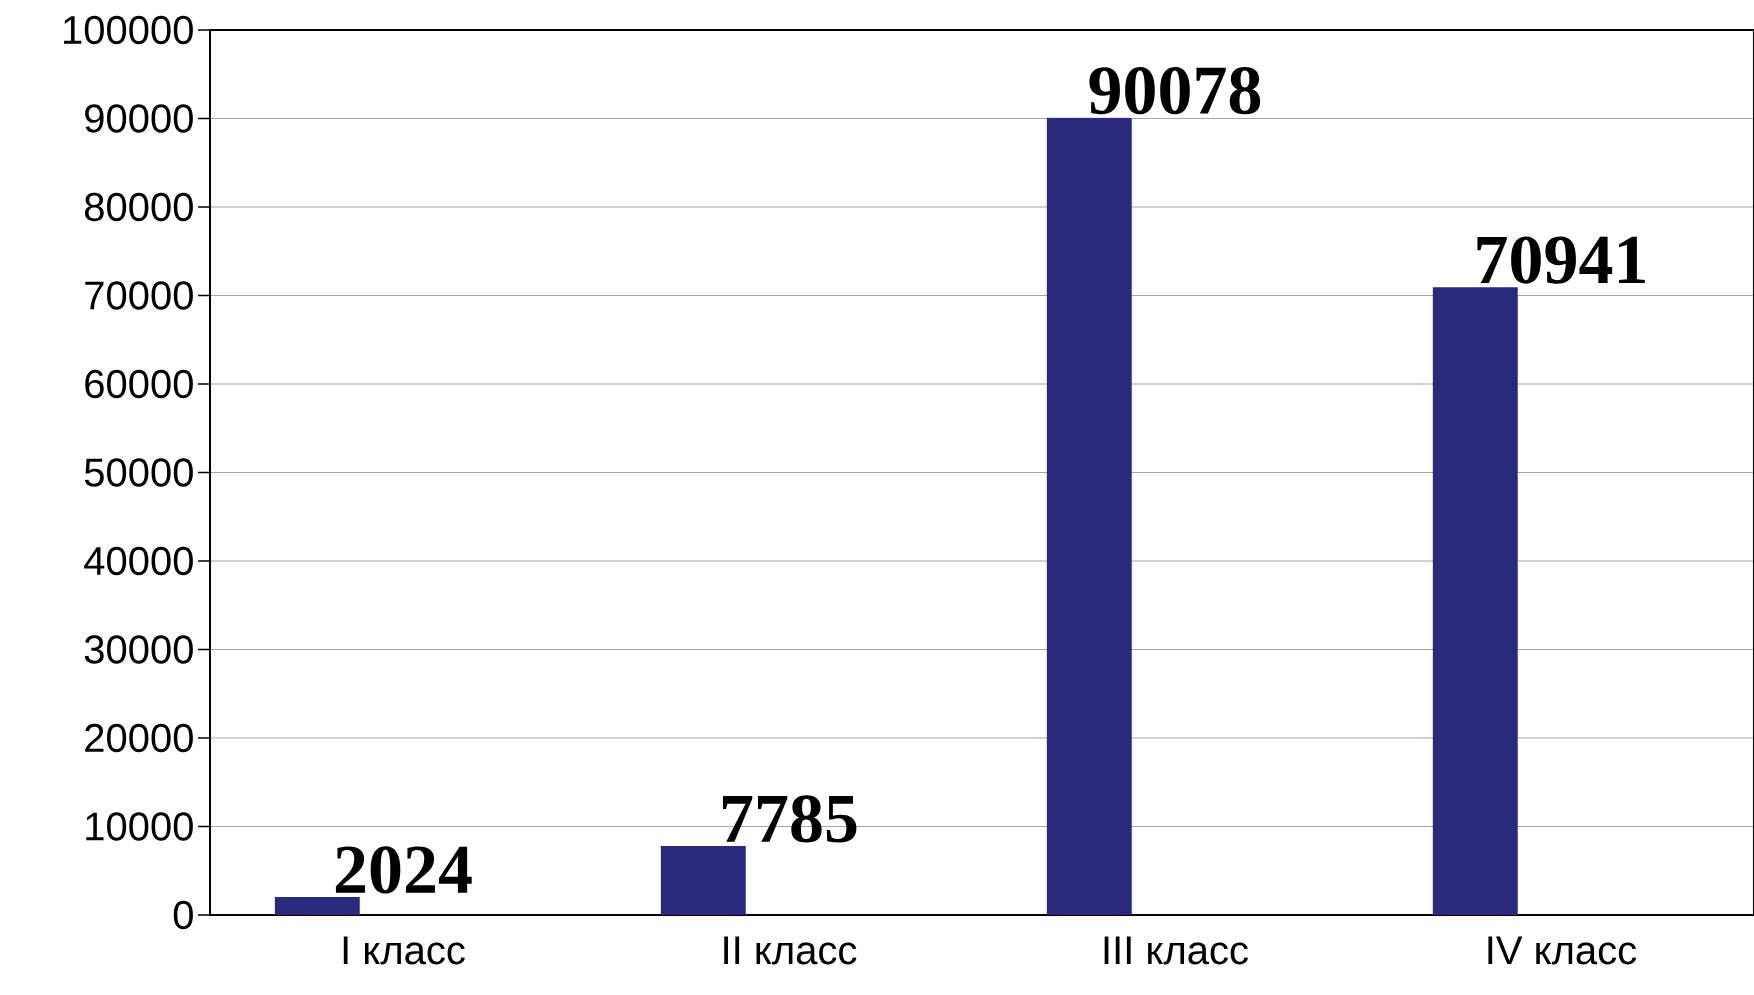  What do you see at coordinates (790, 950) in the screenshot?
I see `x-tick-label: II класс` at bounding box center [790, 950].